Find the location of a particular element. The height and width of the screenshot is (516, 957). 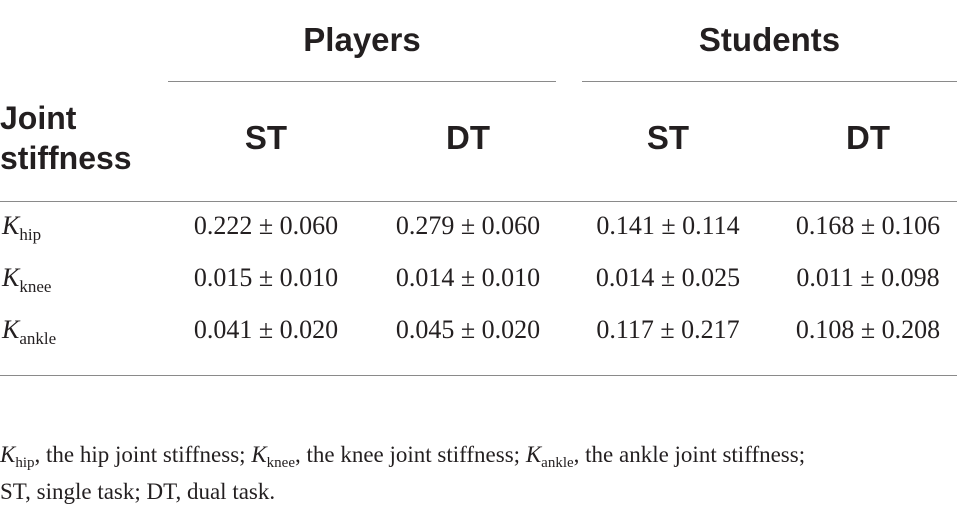

table-cell: 0.045 ± 0.020 is located at coordinates (468, 329).